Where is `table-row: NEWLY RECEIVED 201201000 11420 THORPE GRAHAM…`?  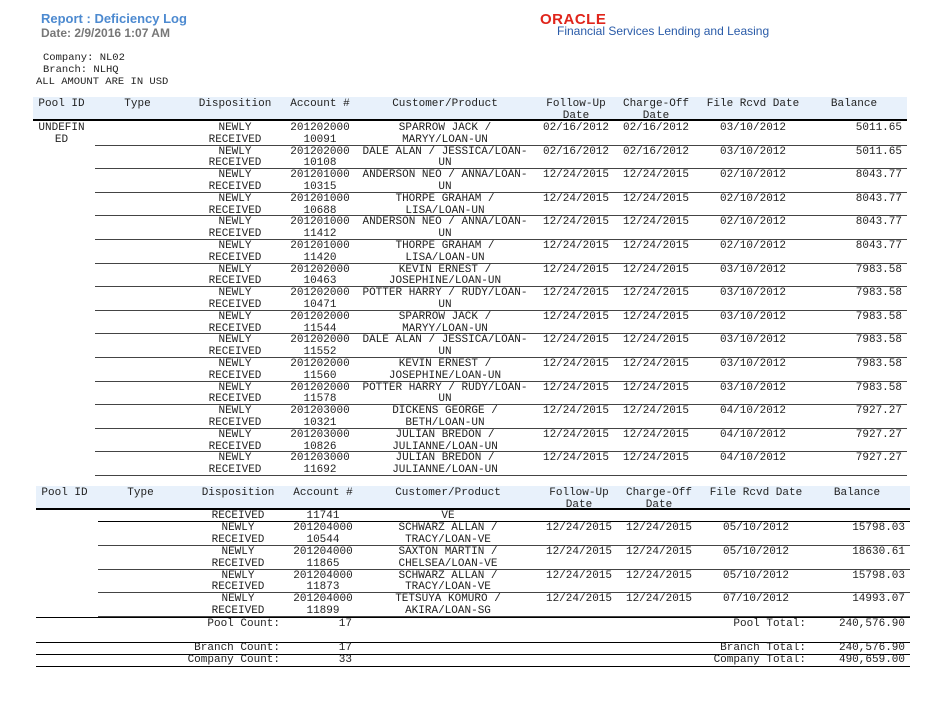 table-row: NEWLY RECEIVED 201201000 11420 THORPE GRAHAM… is located at coordinates (470, 252).